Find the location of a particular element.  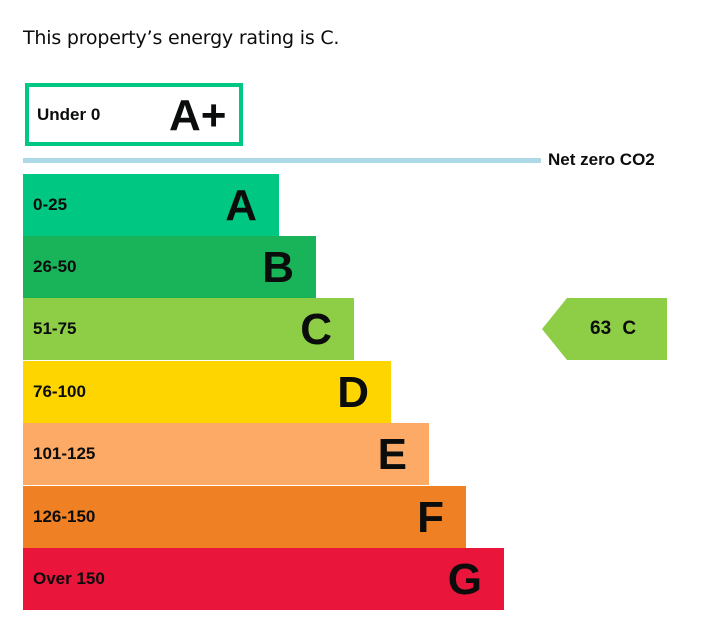

band-letter: A+ is located at coordinates (198, 115).